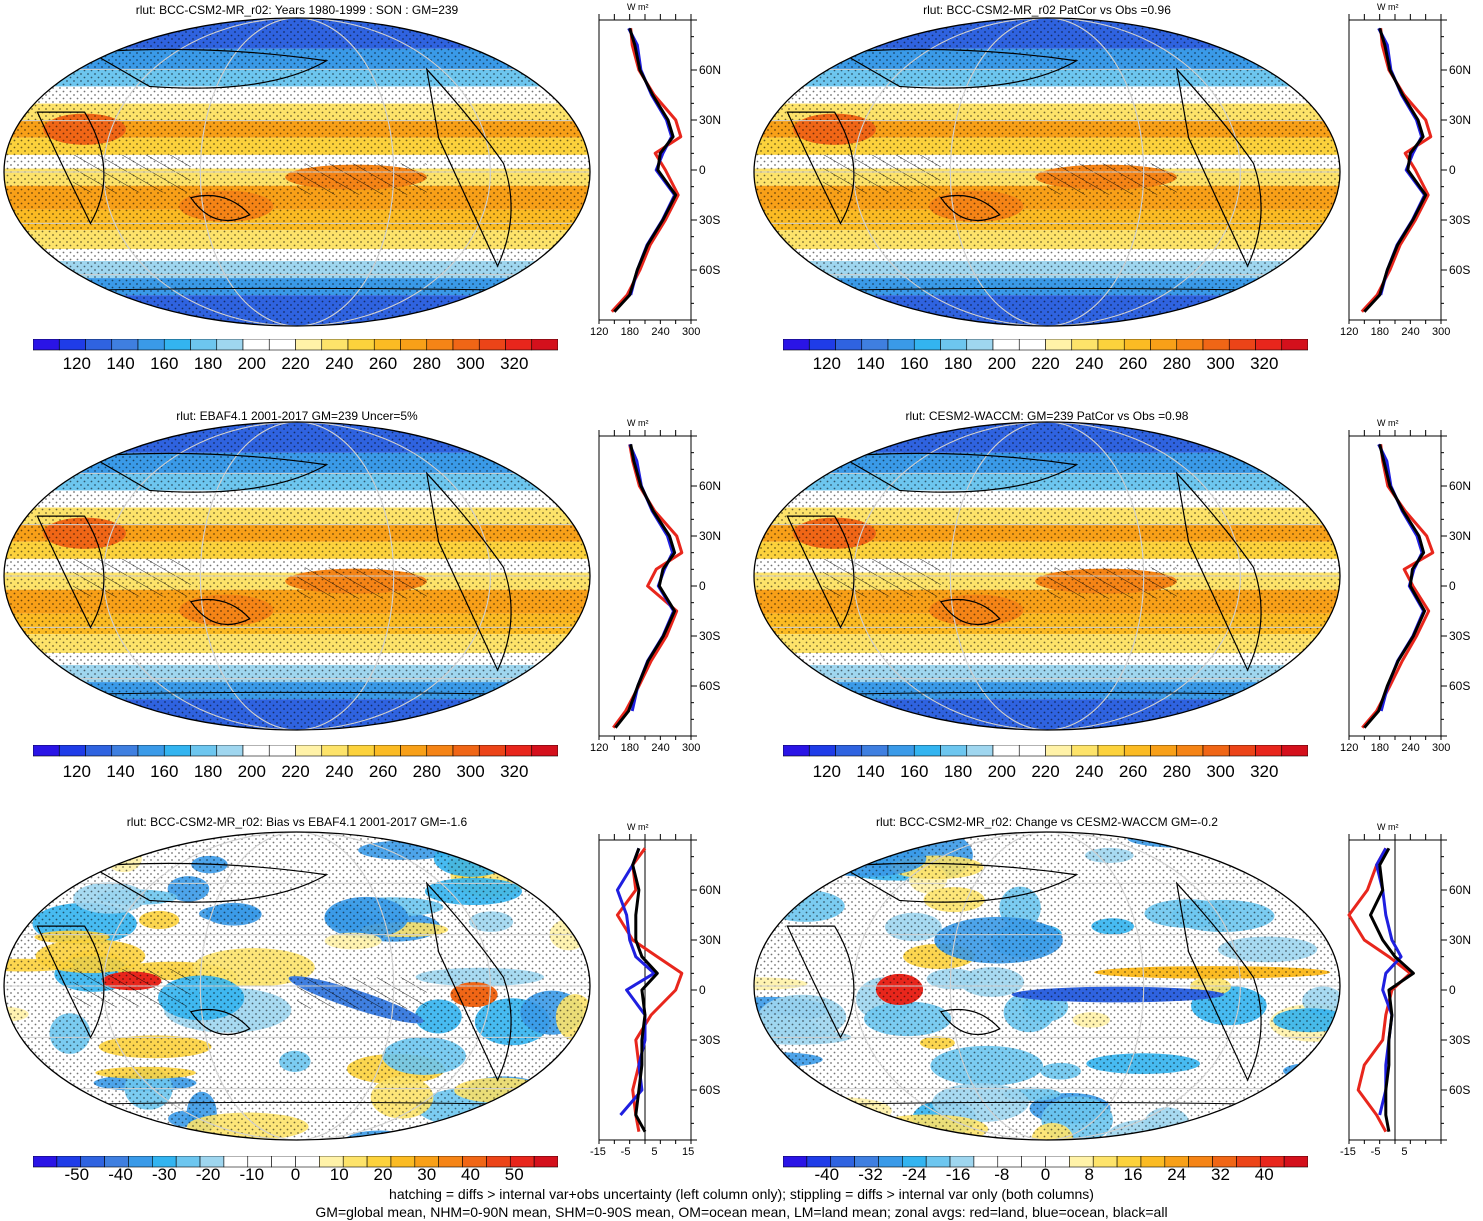  I want to click on colorbar-tick-label: 300, so click(470, 363).